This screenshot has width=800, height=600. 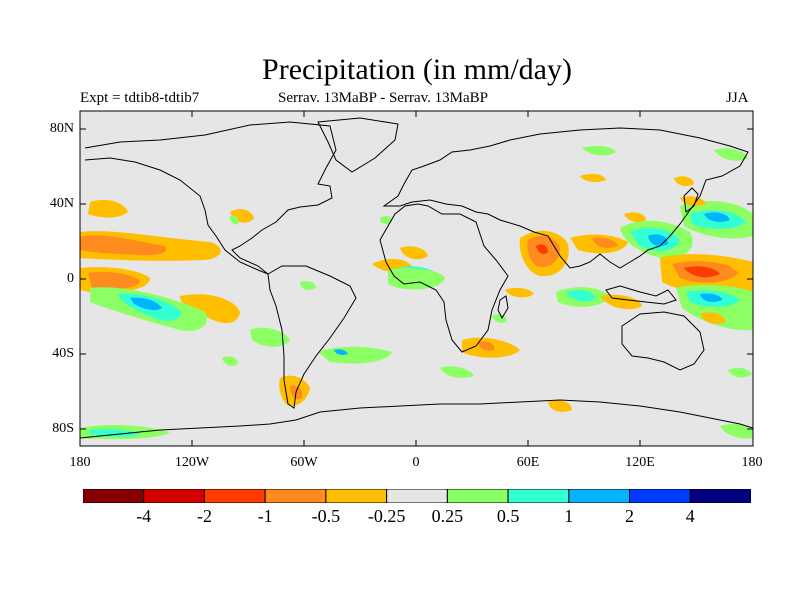 What do you see at coordinates (565, 198) in the screenshot?
I see `coast-europe-asia` at bounding box center [565, 198].